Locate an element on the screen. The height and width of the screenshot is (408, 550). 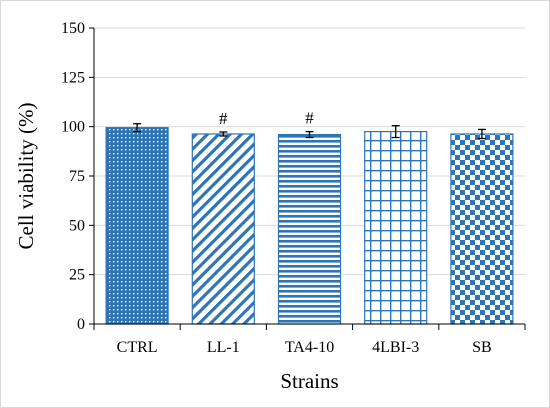
y-tick-label: 100 is located at coordinates (73, 127).